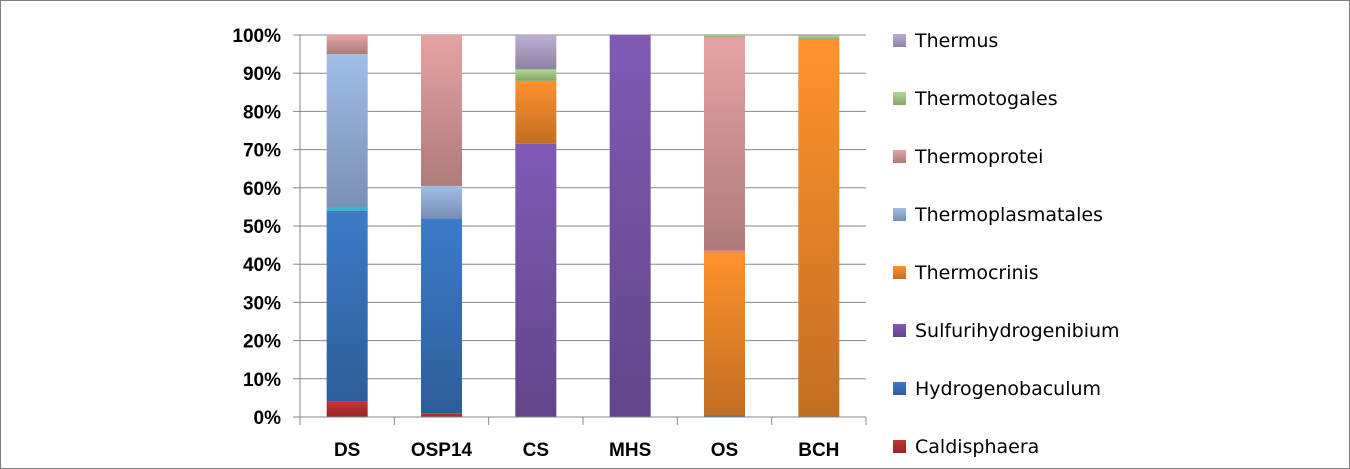 The image size is (1350, 469). Describe the element at coordinates (442, 450) in the screenshot. I see `x-tick-label: OSP14` at that location.